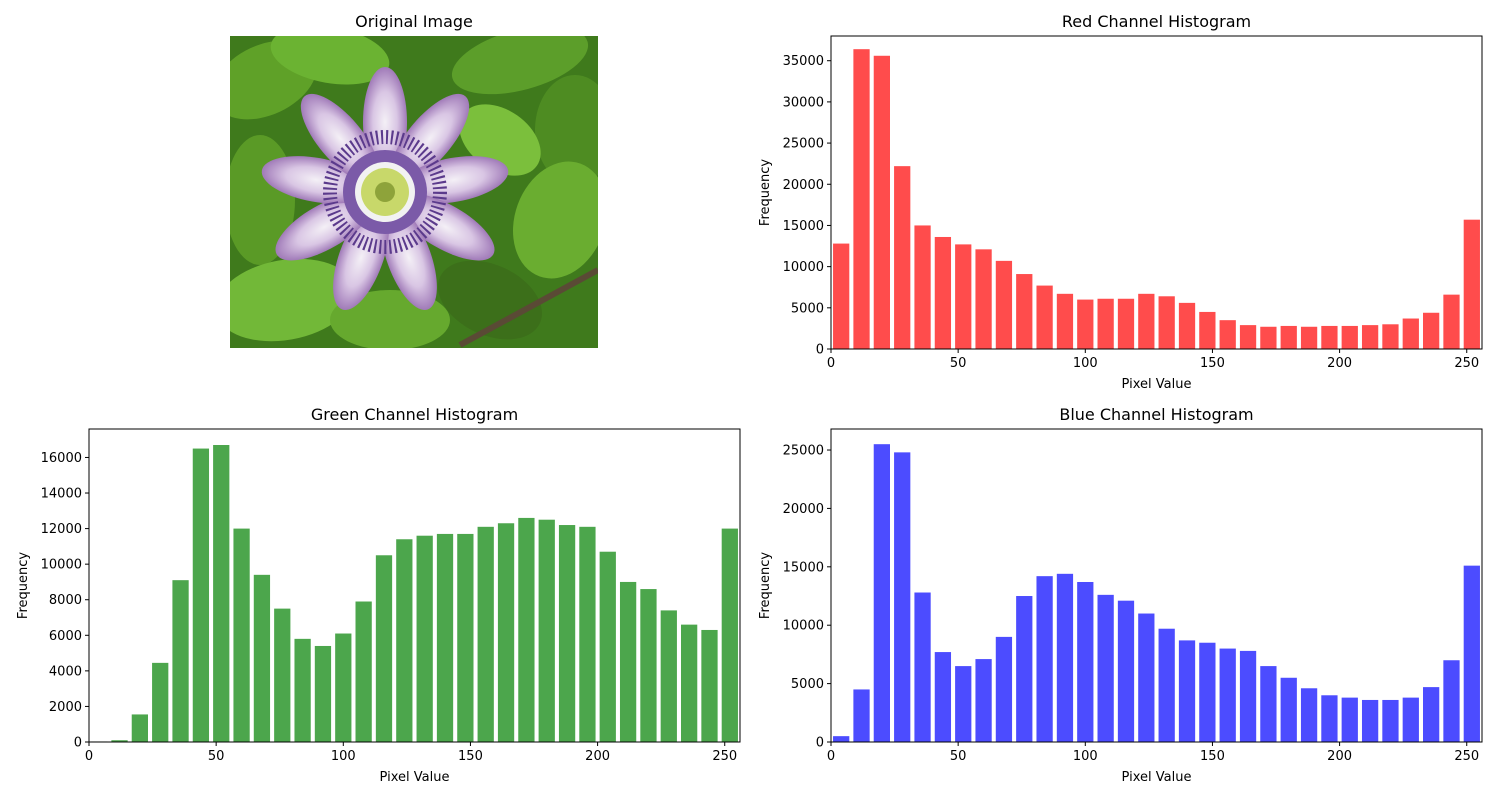 The height and width of the screenshot is (800, 1500). What do you see at coordinates (597, 756) in the screenshot?
I see `green-xtick-label: 200` at bounding box center [597, 756].